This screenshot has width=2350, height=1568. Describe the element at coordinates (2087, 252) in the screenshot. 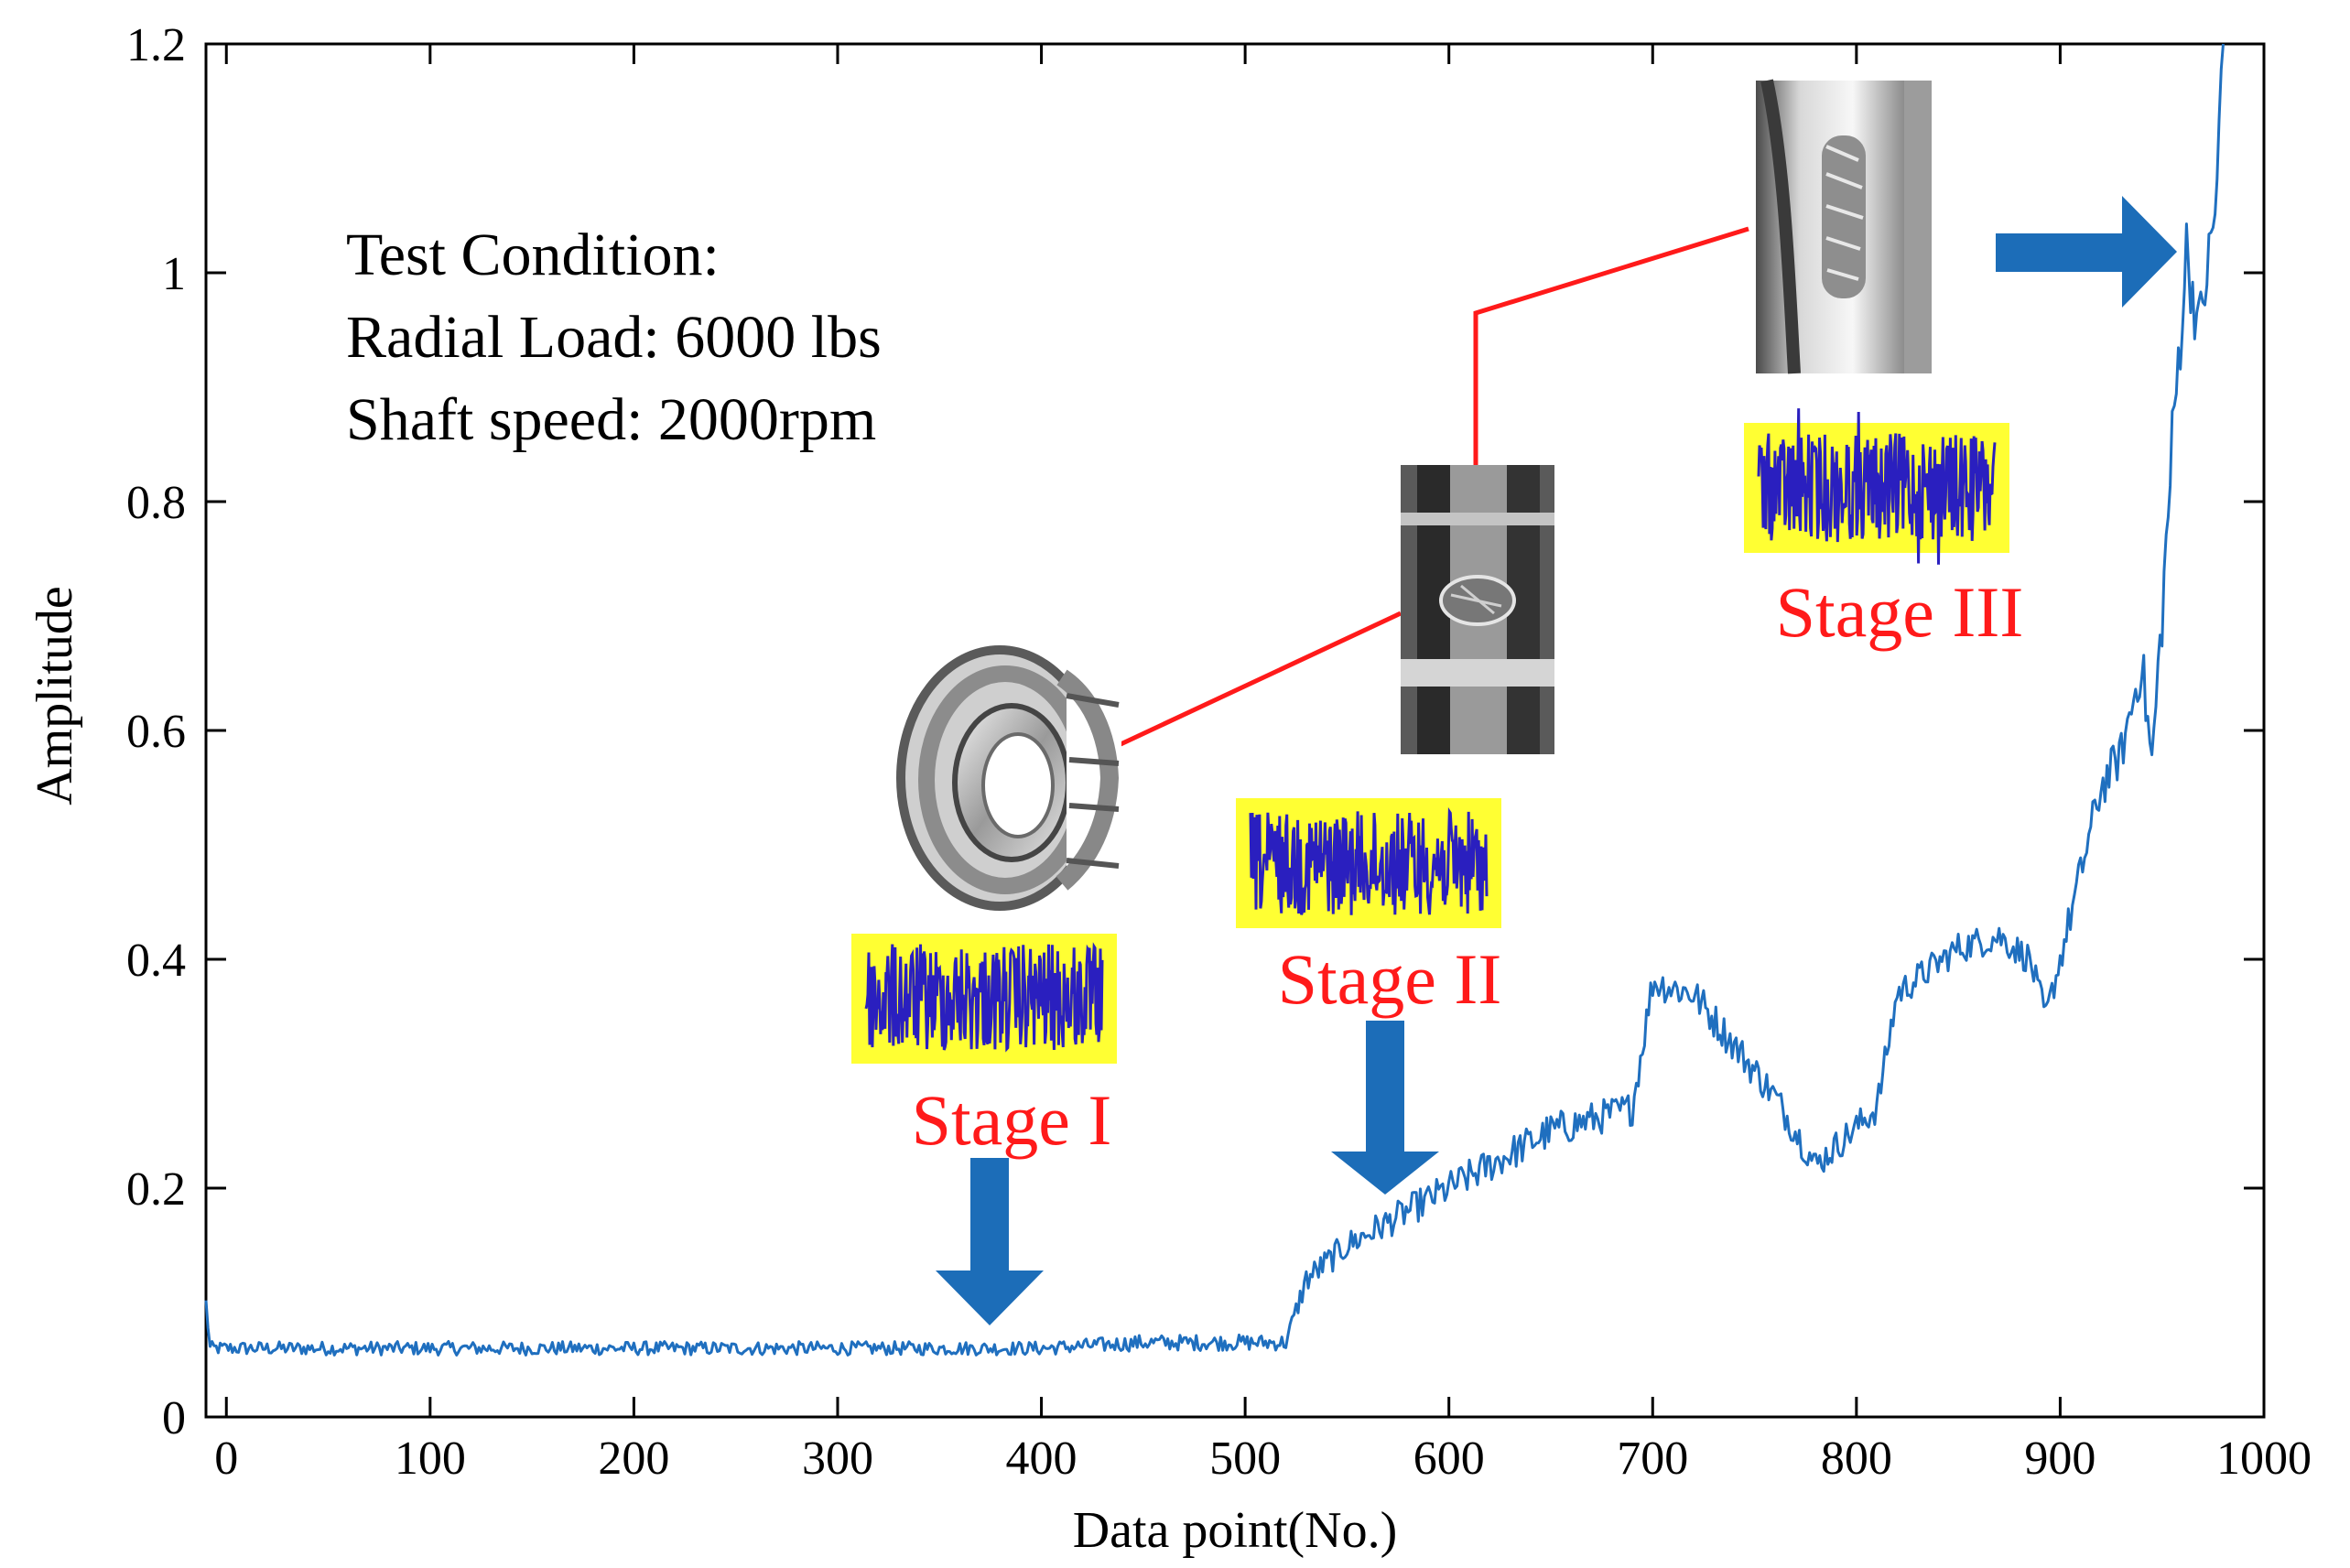

I see `stage-3-arrow` at that location.